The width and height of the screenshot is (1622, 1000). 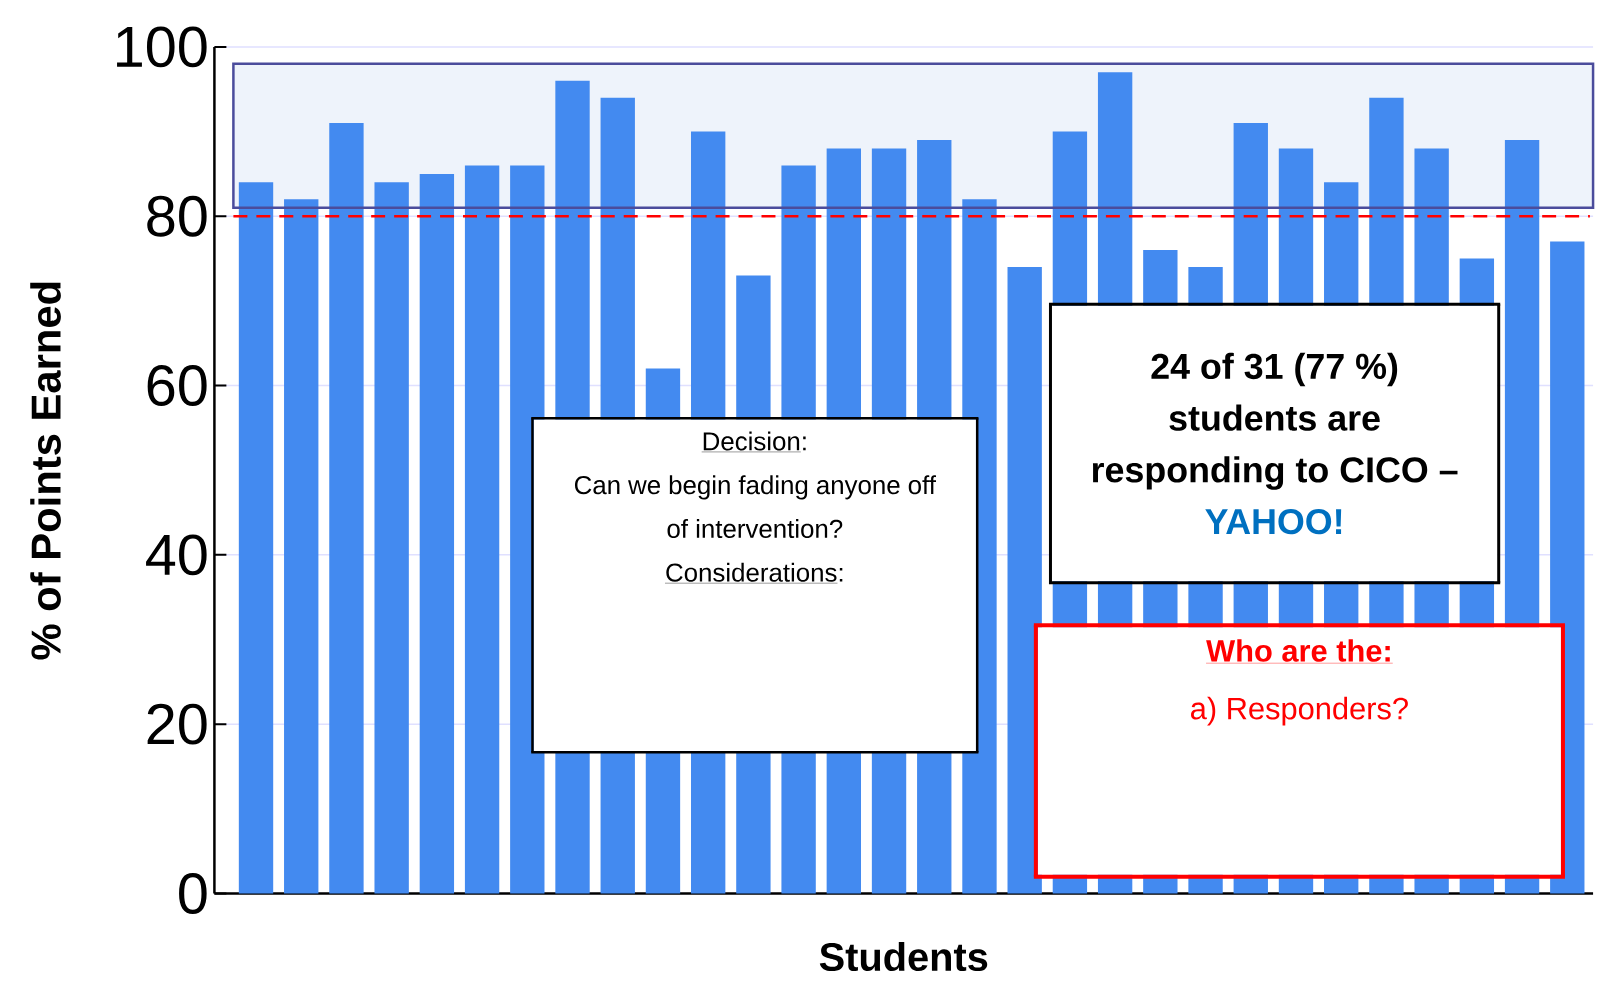 What do you see at coordinates (903, 956) in the screenshot?
I see `x-axis-title: Students` at bounding box center [903, 956].